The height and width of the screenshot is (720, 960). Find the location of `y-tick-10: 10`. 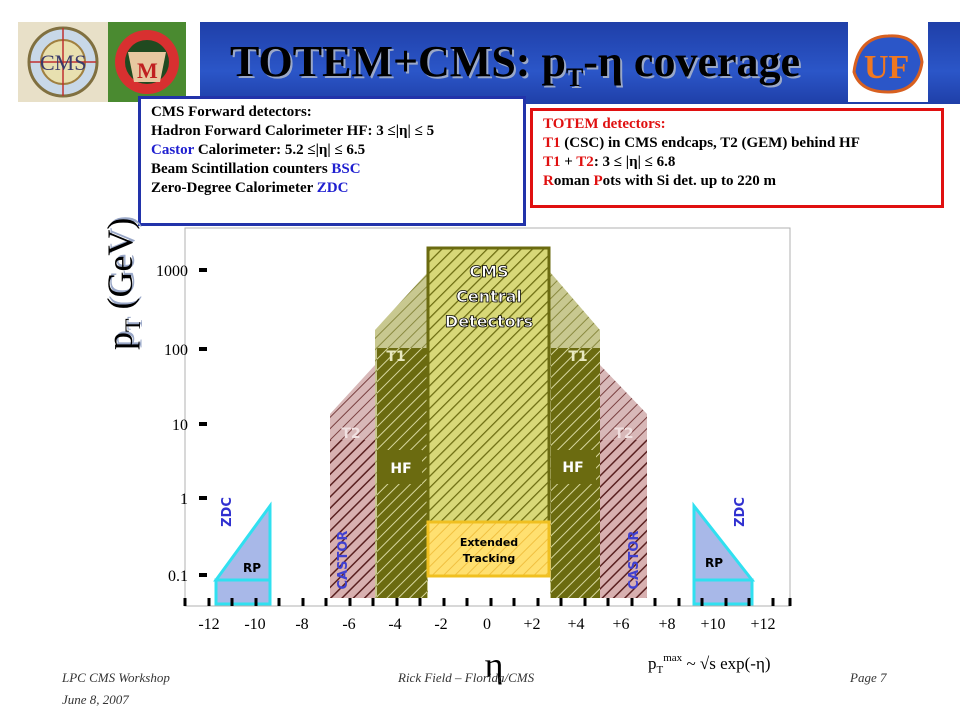

y-tick-10: 10 is located at coordinates (180, 425).